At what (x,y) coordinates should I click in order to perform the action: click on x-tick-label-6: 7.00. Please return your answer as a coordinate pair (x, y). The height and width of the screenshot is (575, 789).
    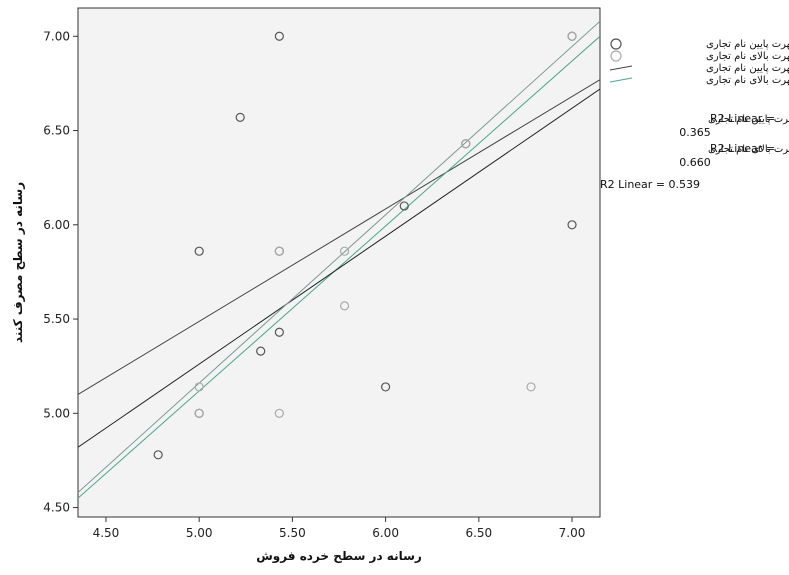
    Looking at the image, I should click on (572, 533).